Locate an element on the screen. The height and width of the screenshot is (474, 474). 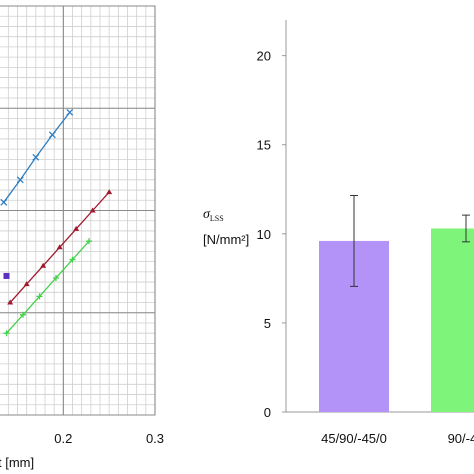
bar is located at coordinates (452, 320).